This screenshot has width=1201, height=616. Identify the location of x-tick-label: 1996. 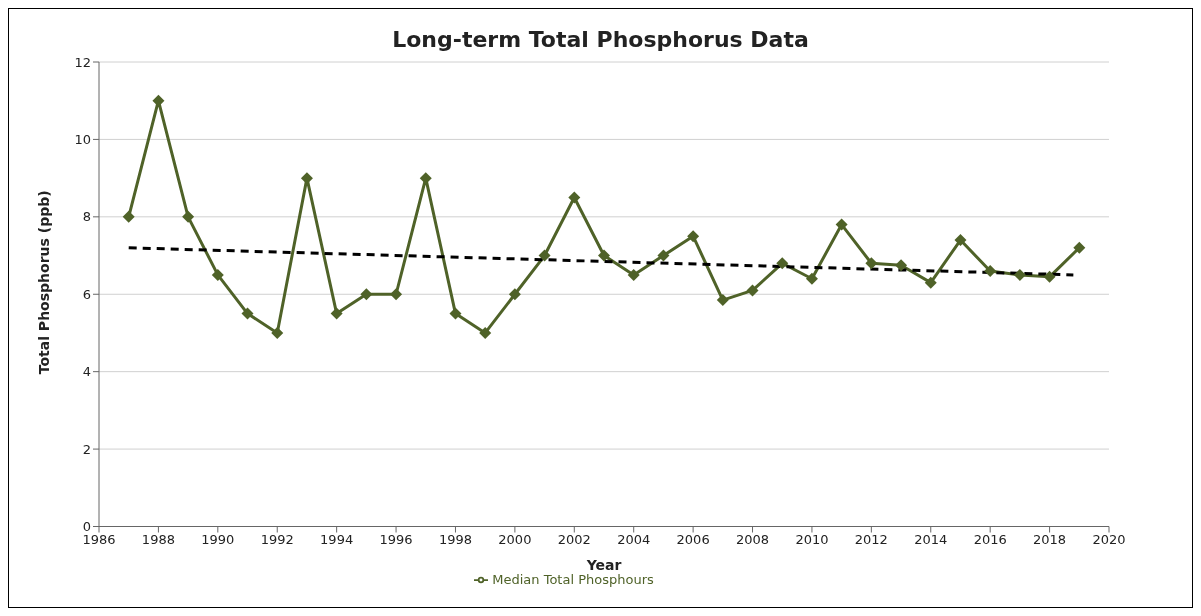
(396, 539).